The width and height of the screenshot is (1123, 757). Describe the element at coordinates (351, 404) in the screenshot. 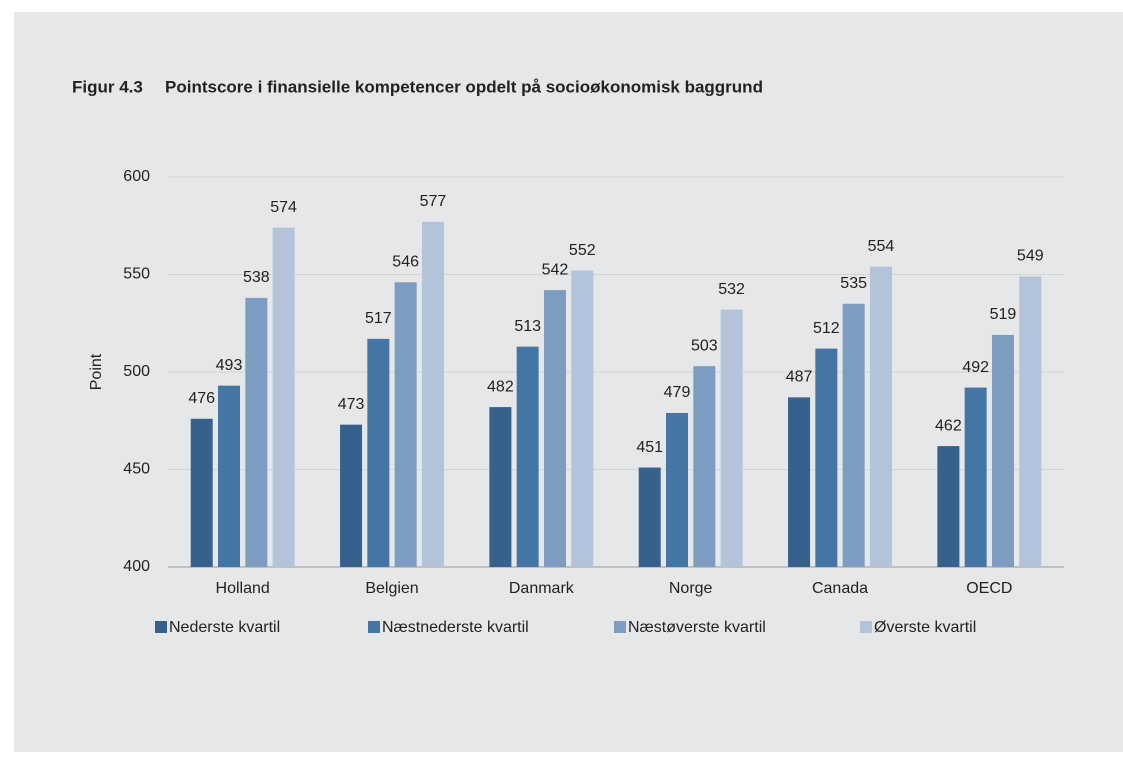

I see `data-label: 473` at that location.